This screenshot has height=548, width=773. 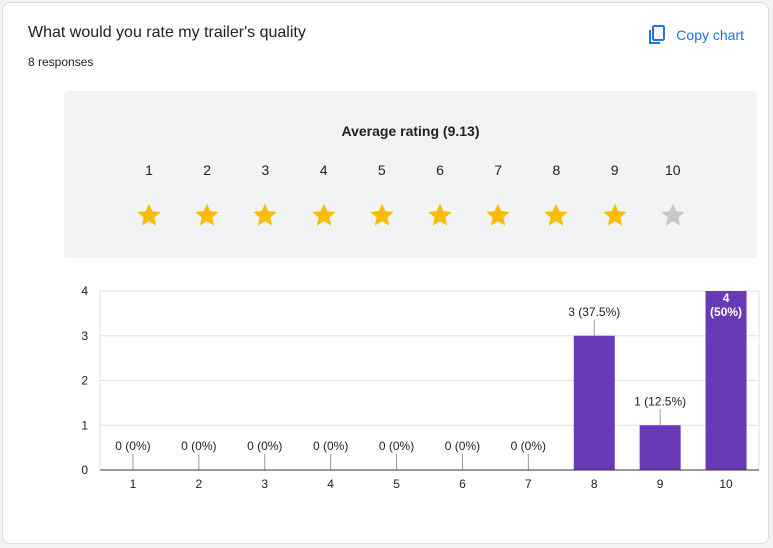 What do you see at coordinates (528, 484) in the screenshot?
I see `x-tick-label: 7` at bounding box center [528, 484].